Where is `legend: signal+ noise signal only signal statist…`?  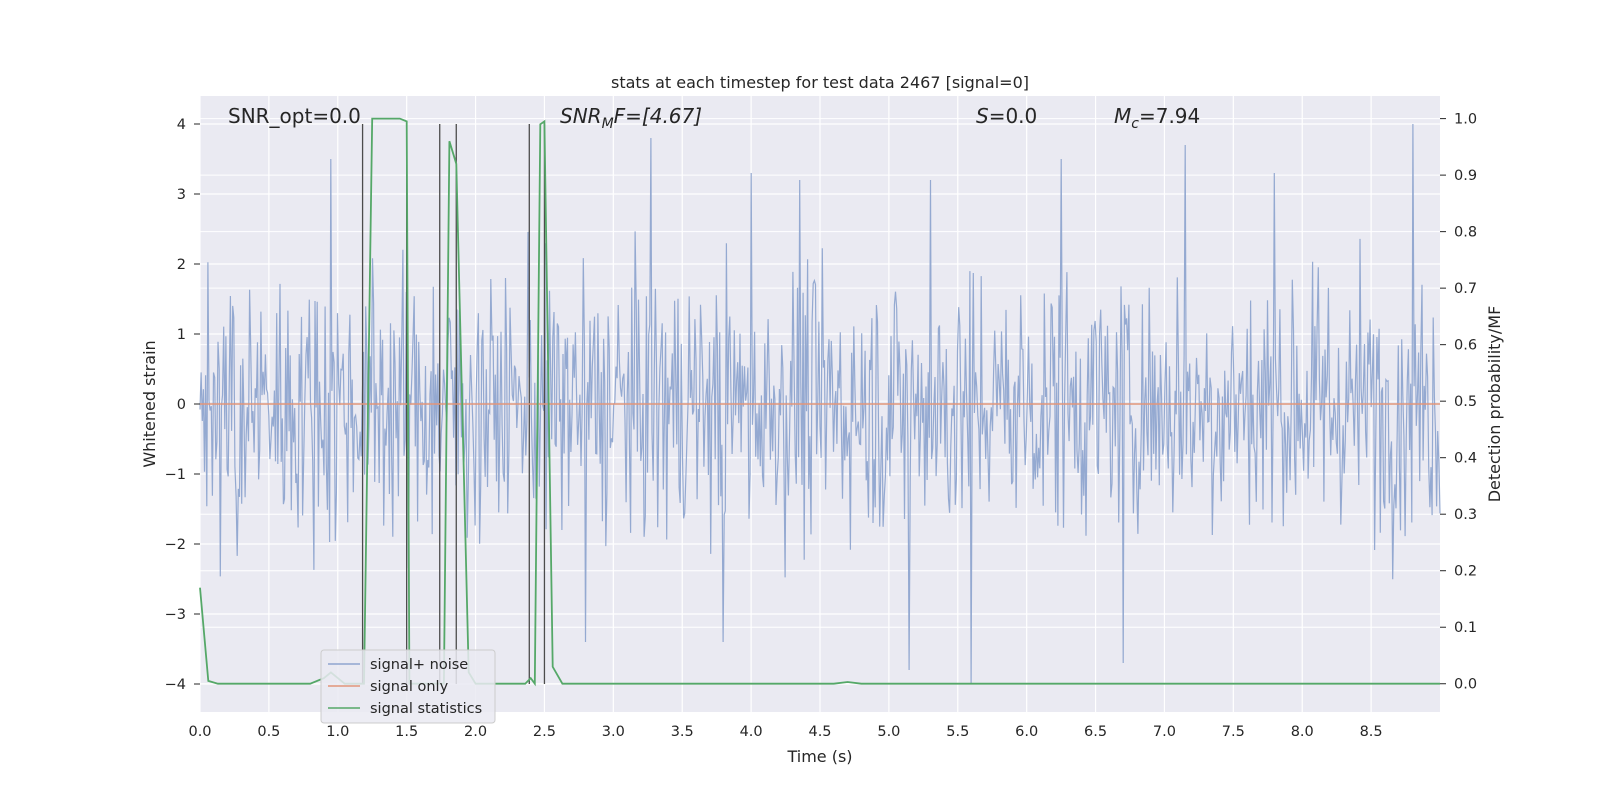
legend: signal+ noise signal only signal statist… is located at coordinates (408, 686).